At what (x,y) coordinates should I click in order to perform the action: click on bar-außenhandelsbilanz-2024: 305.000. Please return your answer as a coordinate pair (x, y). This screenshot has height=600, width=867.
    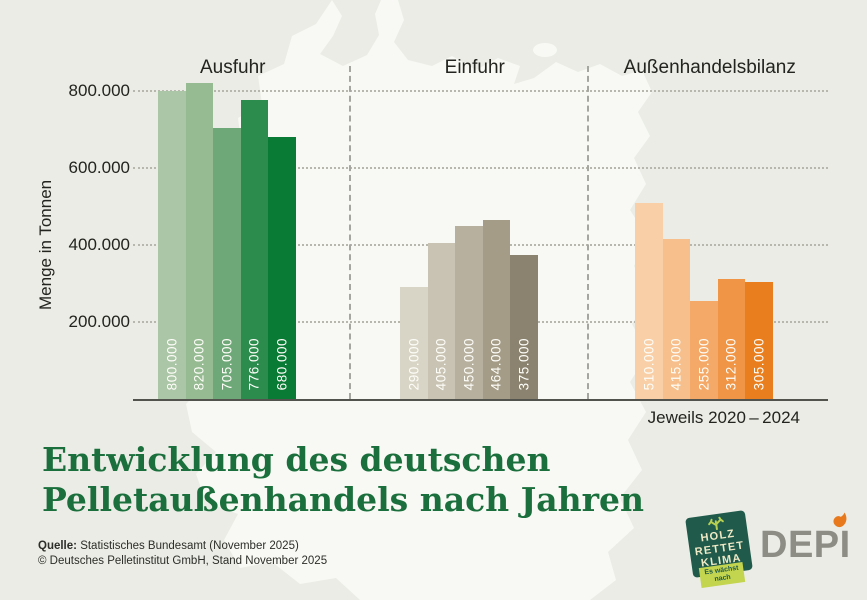
    Looking at the image, I should click on (759, 340).